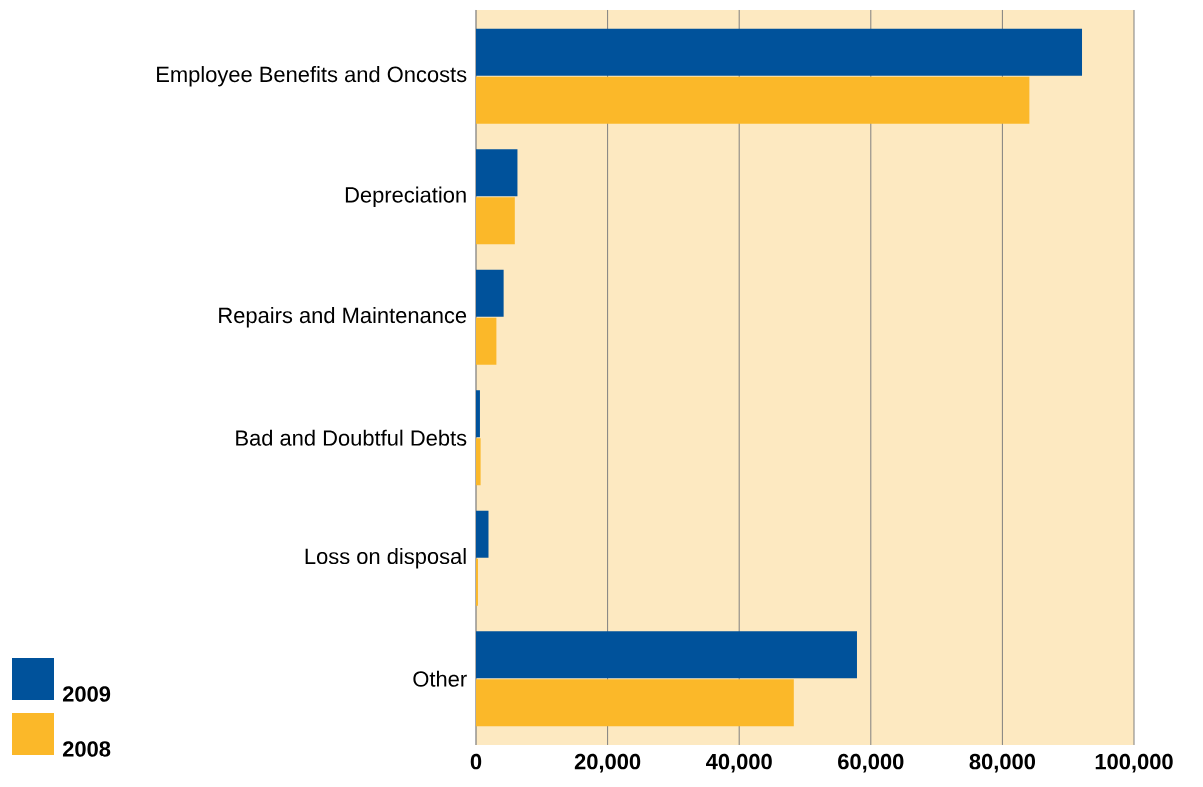  I want to click on y-tick-label: Loss on disposal, so click(385, 558).